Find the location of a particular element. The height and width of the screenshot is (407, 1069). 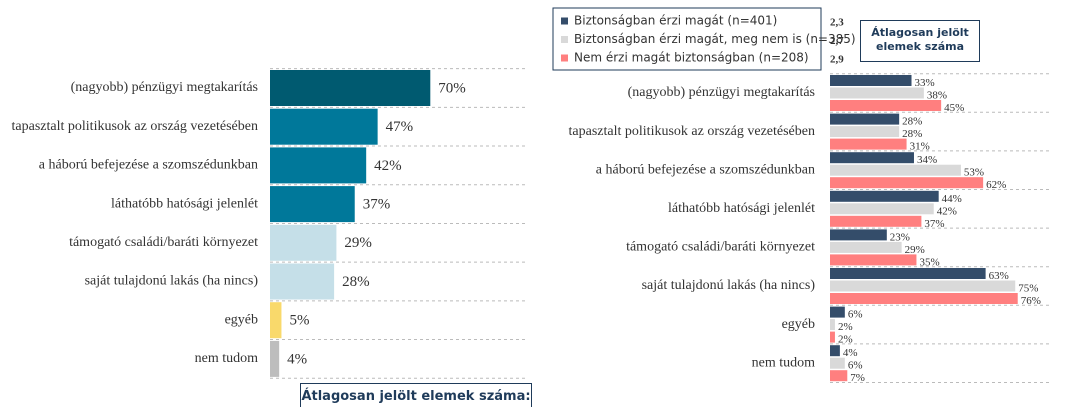

value-label: 45% is located at coordinates (954, 108).